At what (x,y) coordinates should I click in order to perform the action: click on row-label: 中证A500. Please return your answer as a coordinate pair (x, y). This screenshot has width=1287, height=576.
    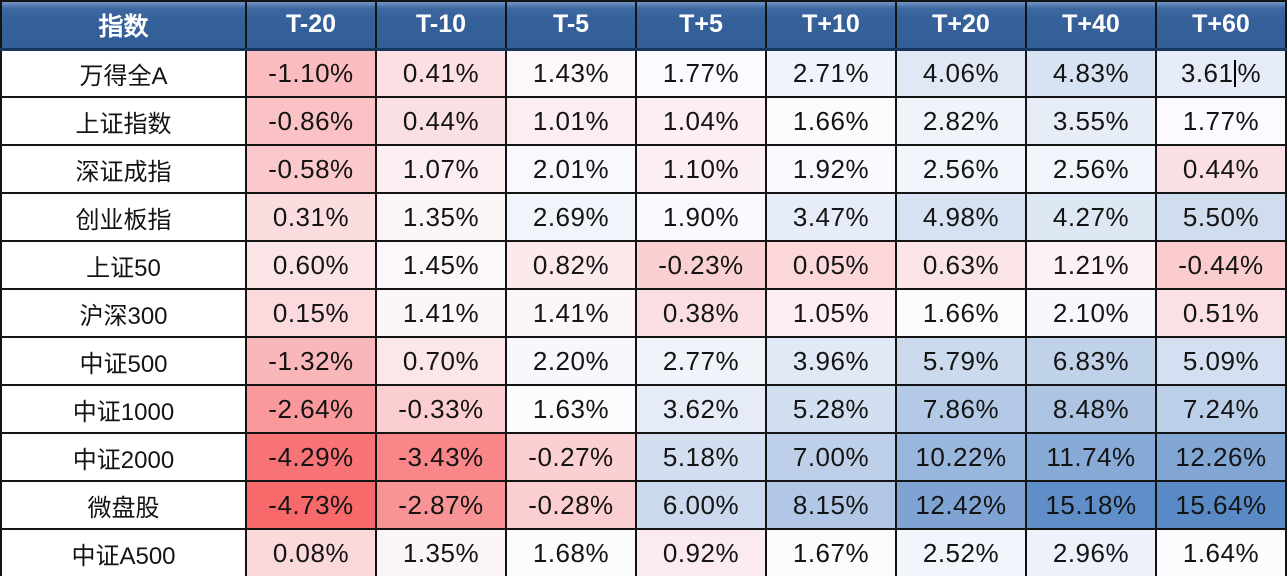
    Looking at the image, I should click on (123, 552).